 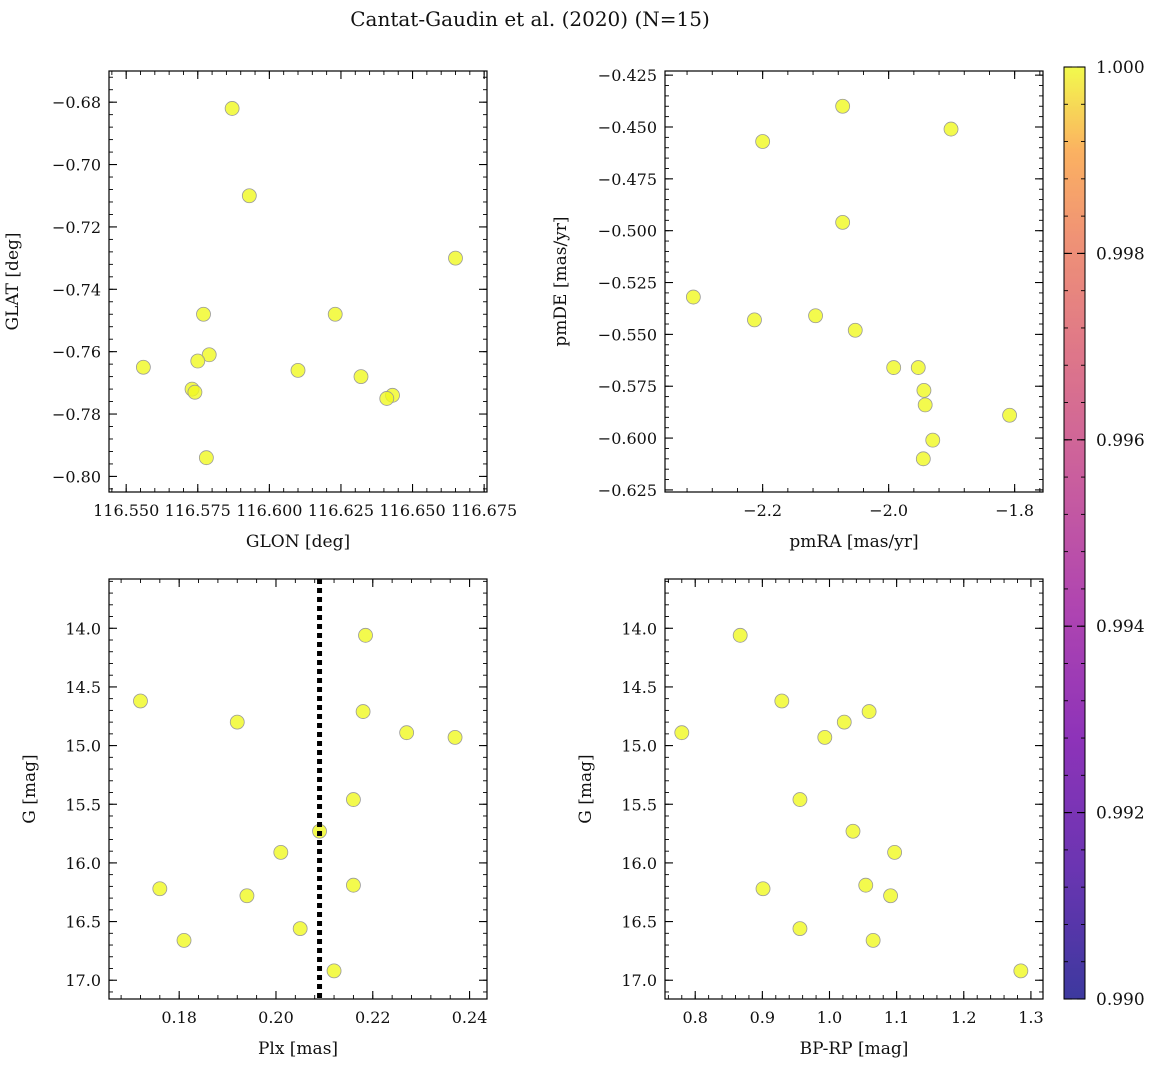 What do you see at coordinates (1030, 1017) in the screenshot?
I see `x-tick-label: 1.3` at bounding box center [1030, 1017].